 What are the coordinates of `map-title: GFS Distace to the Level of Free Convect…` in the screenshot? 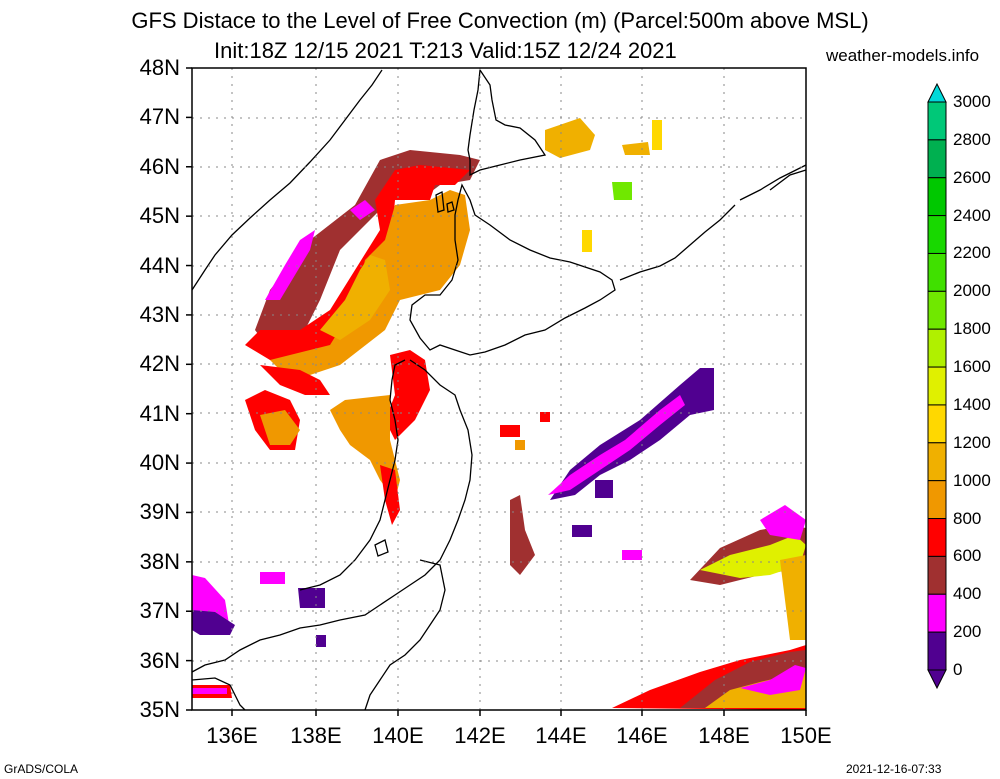 It's located at (500, 20).